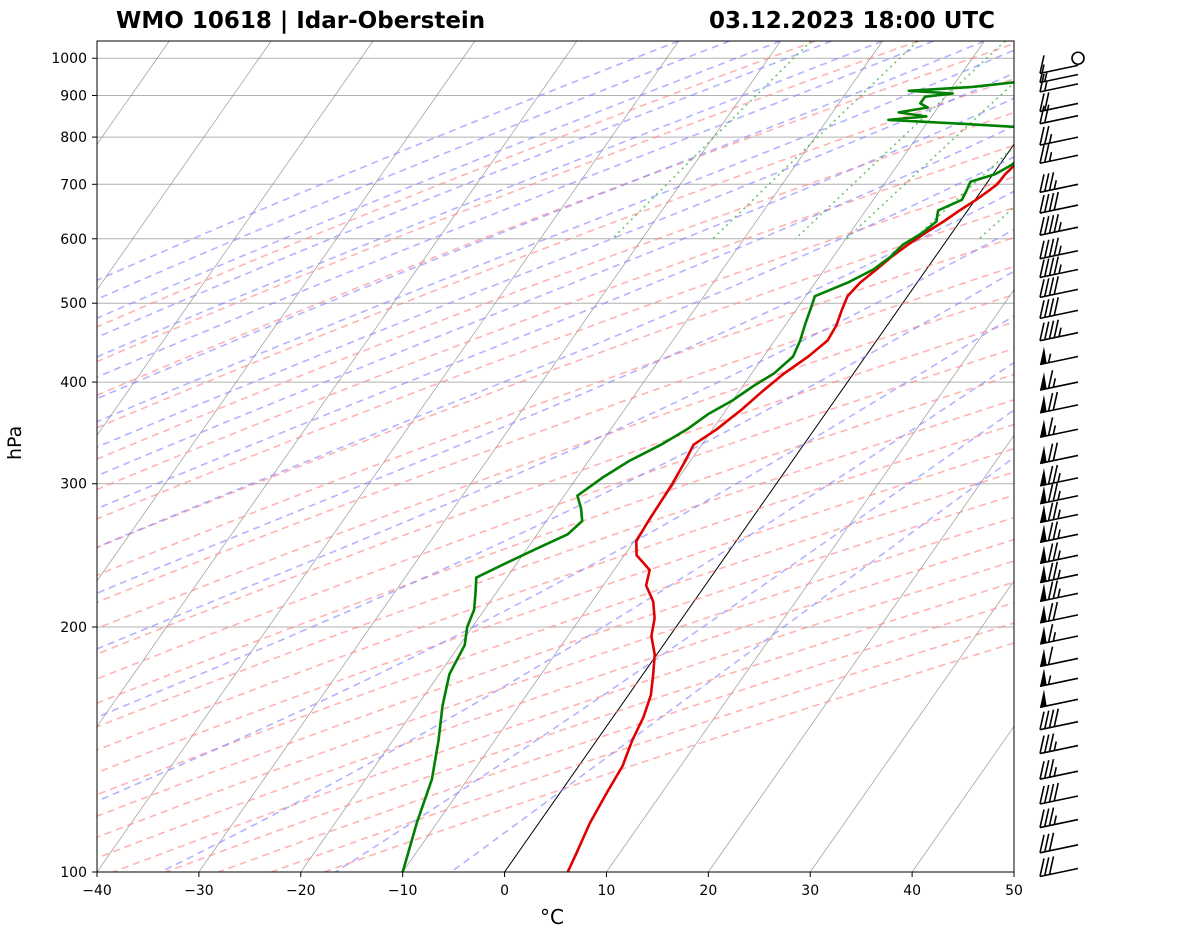 This screenshot has height=941, width=1181. Describe the element at coordinates (852, 21) in the screenshot. I see `datetime-title: 03.12.2023 18:00 UTC` at that location.